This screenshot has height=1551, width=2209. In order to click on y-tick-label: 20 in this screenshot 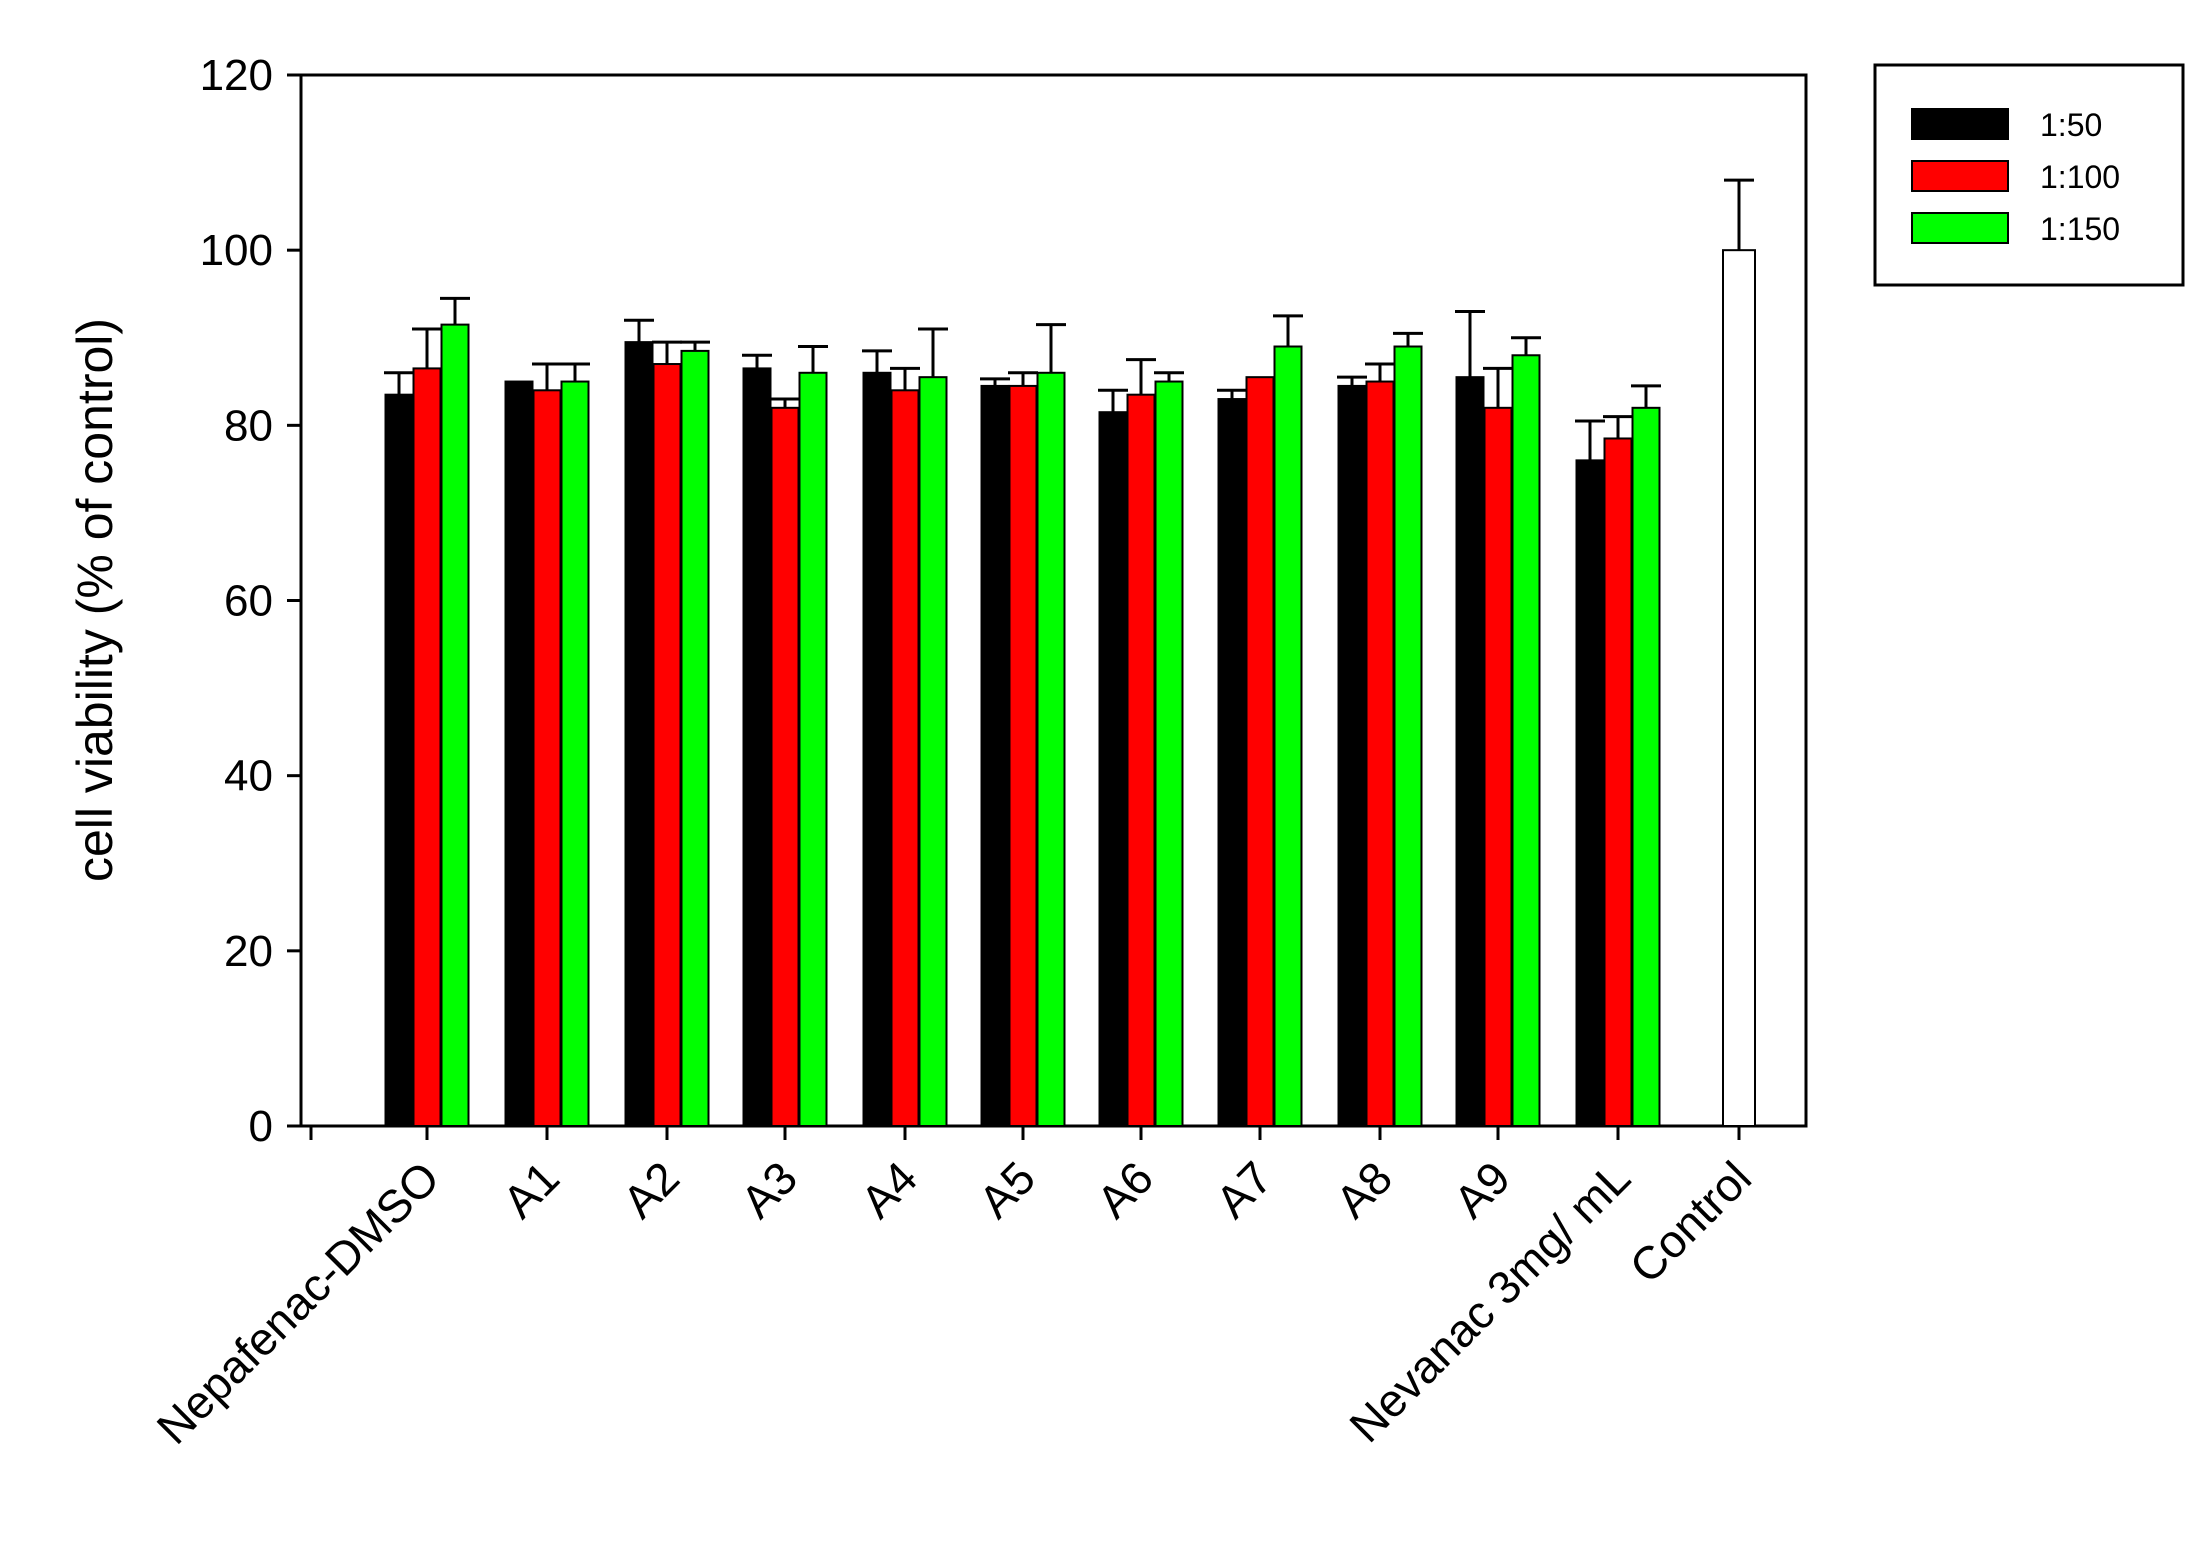, I will do `click(248, 951)`.